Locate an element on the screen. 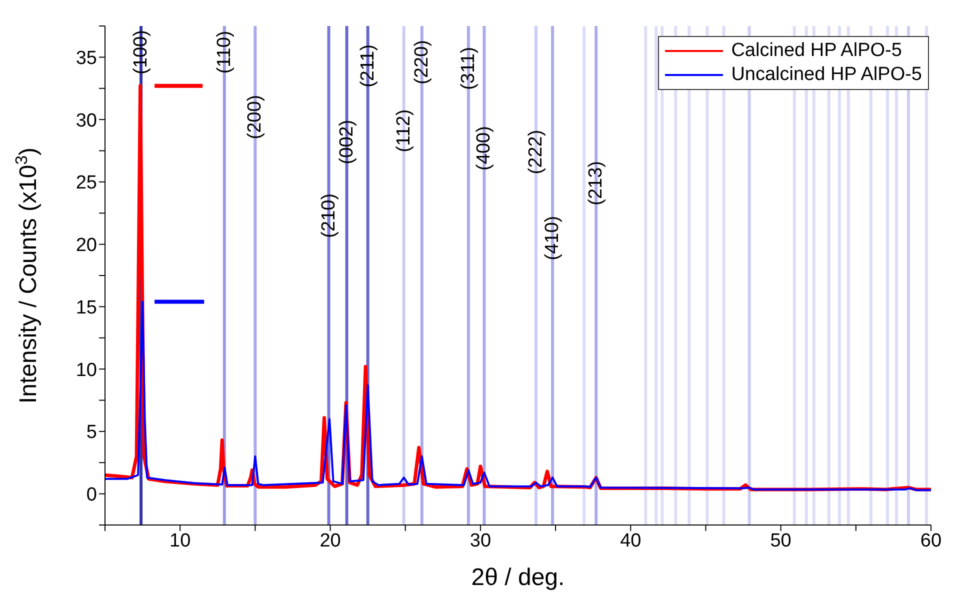 The height and width of the screenshot is (611, 959). legend-label: Calcined HP AlPO-5 is located at coordinates (816, 51).